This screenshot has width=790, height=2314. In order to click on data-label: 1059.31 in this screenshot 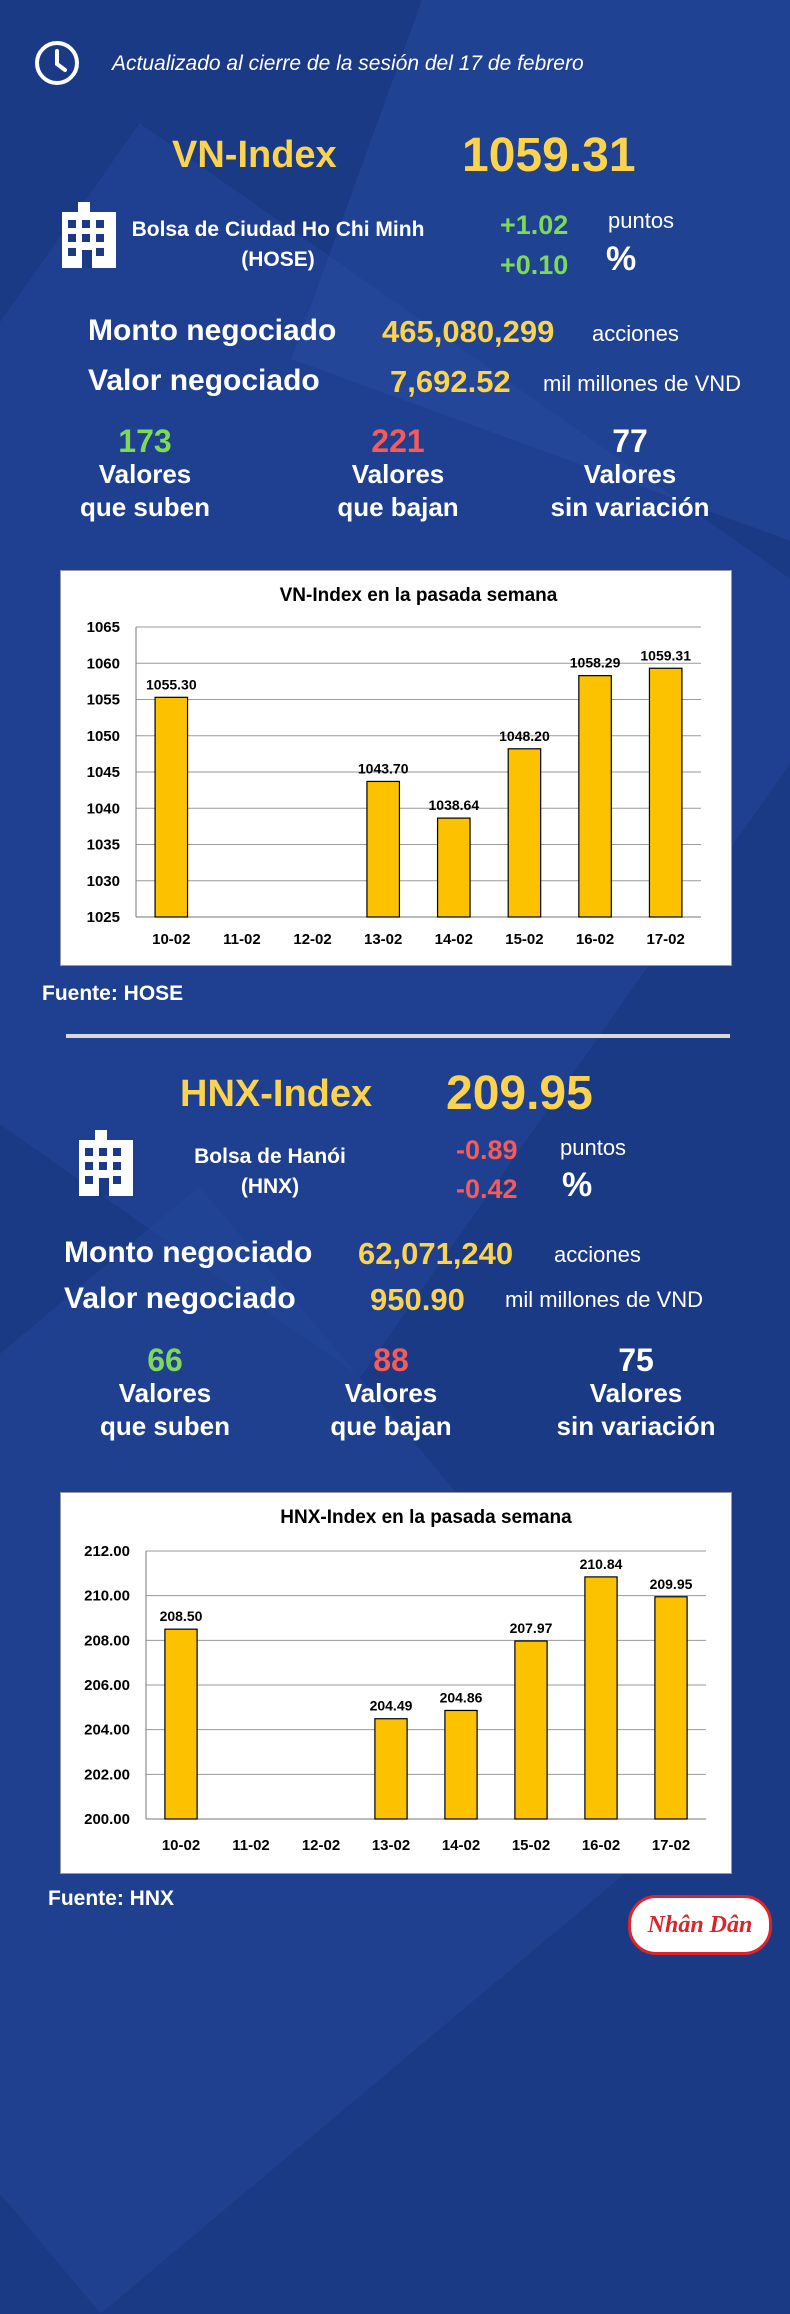, I will do `click(665, 655)`.